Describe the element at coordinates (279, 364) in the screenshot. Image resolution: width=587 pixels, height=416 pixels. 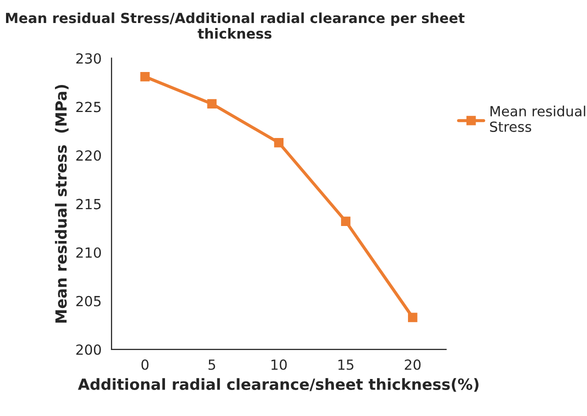
I see `x-tick-label: 10` at that location.